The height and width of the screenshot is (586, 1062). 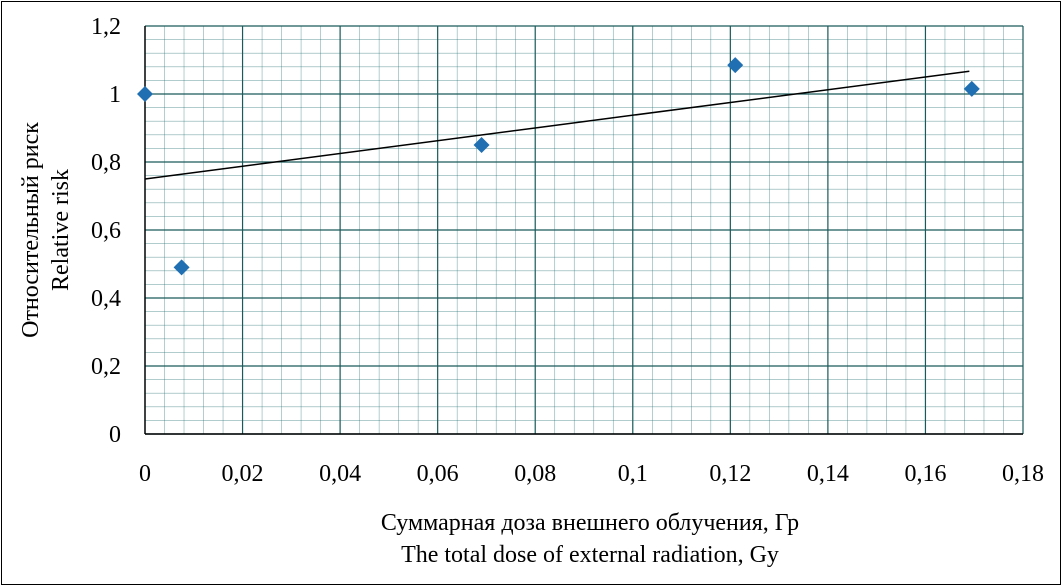 I want to click on x-tick-labels: 0 0,02 0,04 0,06 0,08 0,1 0,12 0,14 0,16 0,18, so click(x=591, y=474).